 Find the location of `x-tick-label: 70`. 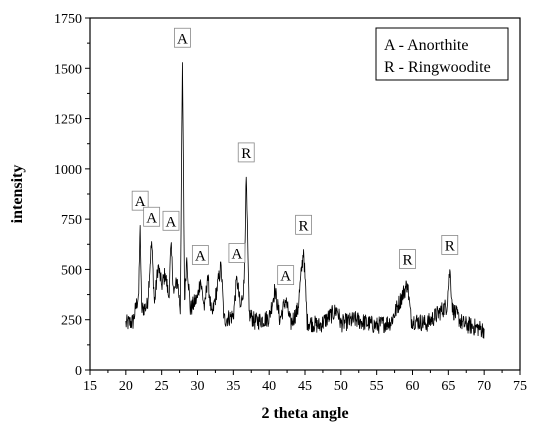

x-tick-label: 70 is located at coordinates (484, 386).